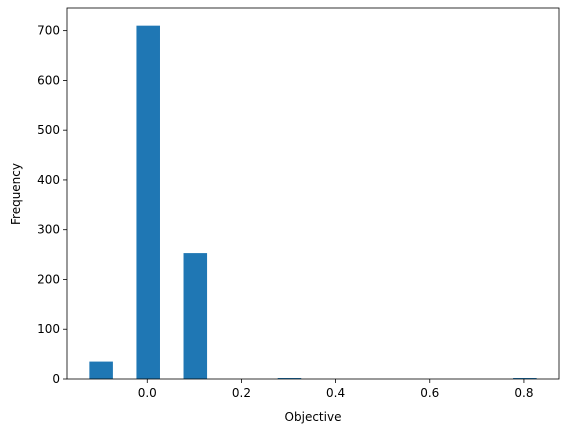 Image resolution: width=571 pixels, height=432 pixels. Describe the element at coordinates (147, 393) in the screenshot. I see `x-tick-label: 0.0` at that location.